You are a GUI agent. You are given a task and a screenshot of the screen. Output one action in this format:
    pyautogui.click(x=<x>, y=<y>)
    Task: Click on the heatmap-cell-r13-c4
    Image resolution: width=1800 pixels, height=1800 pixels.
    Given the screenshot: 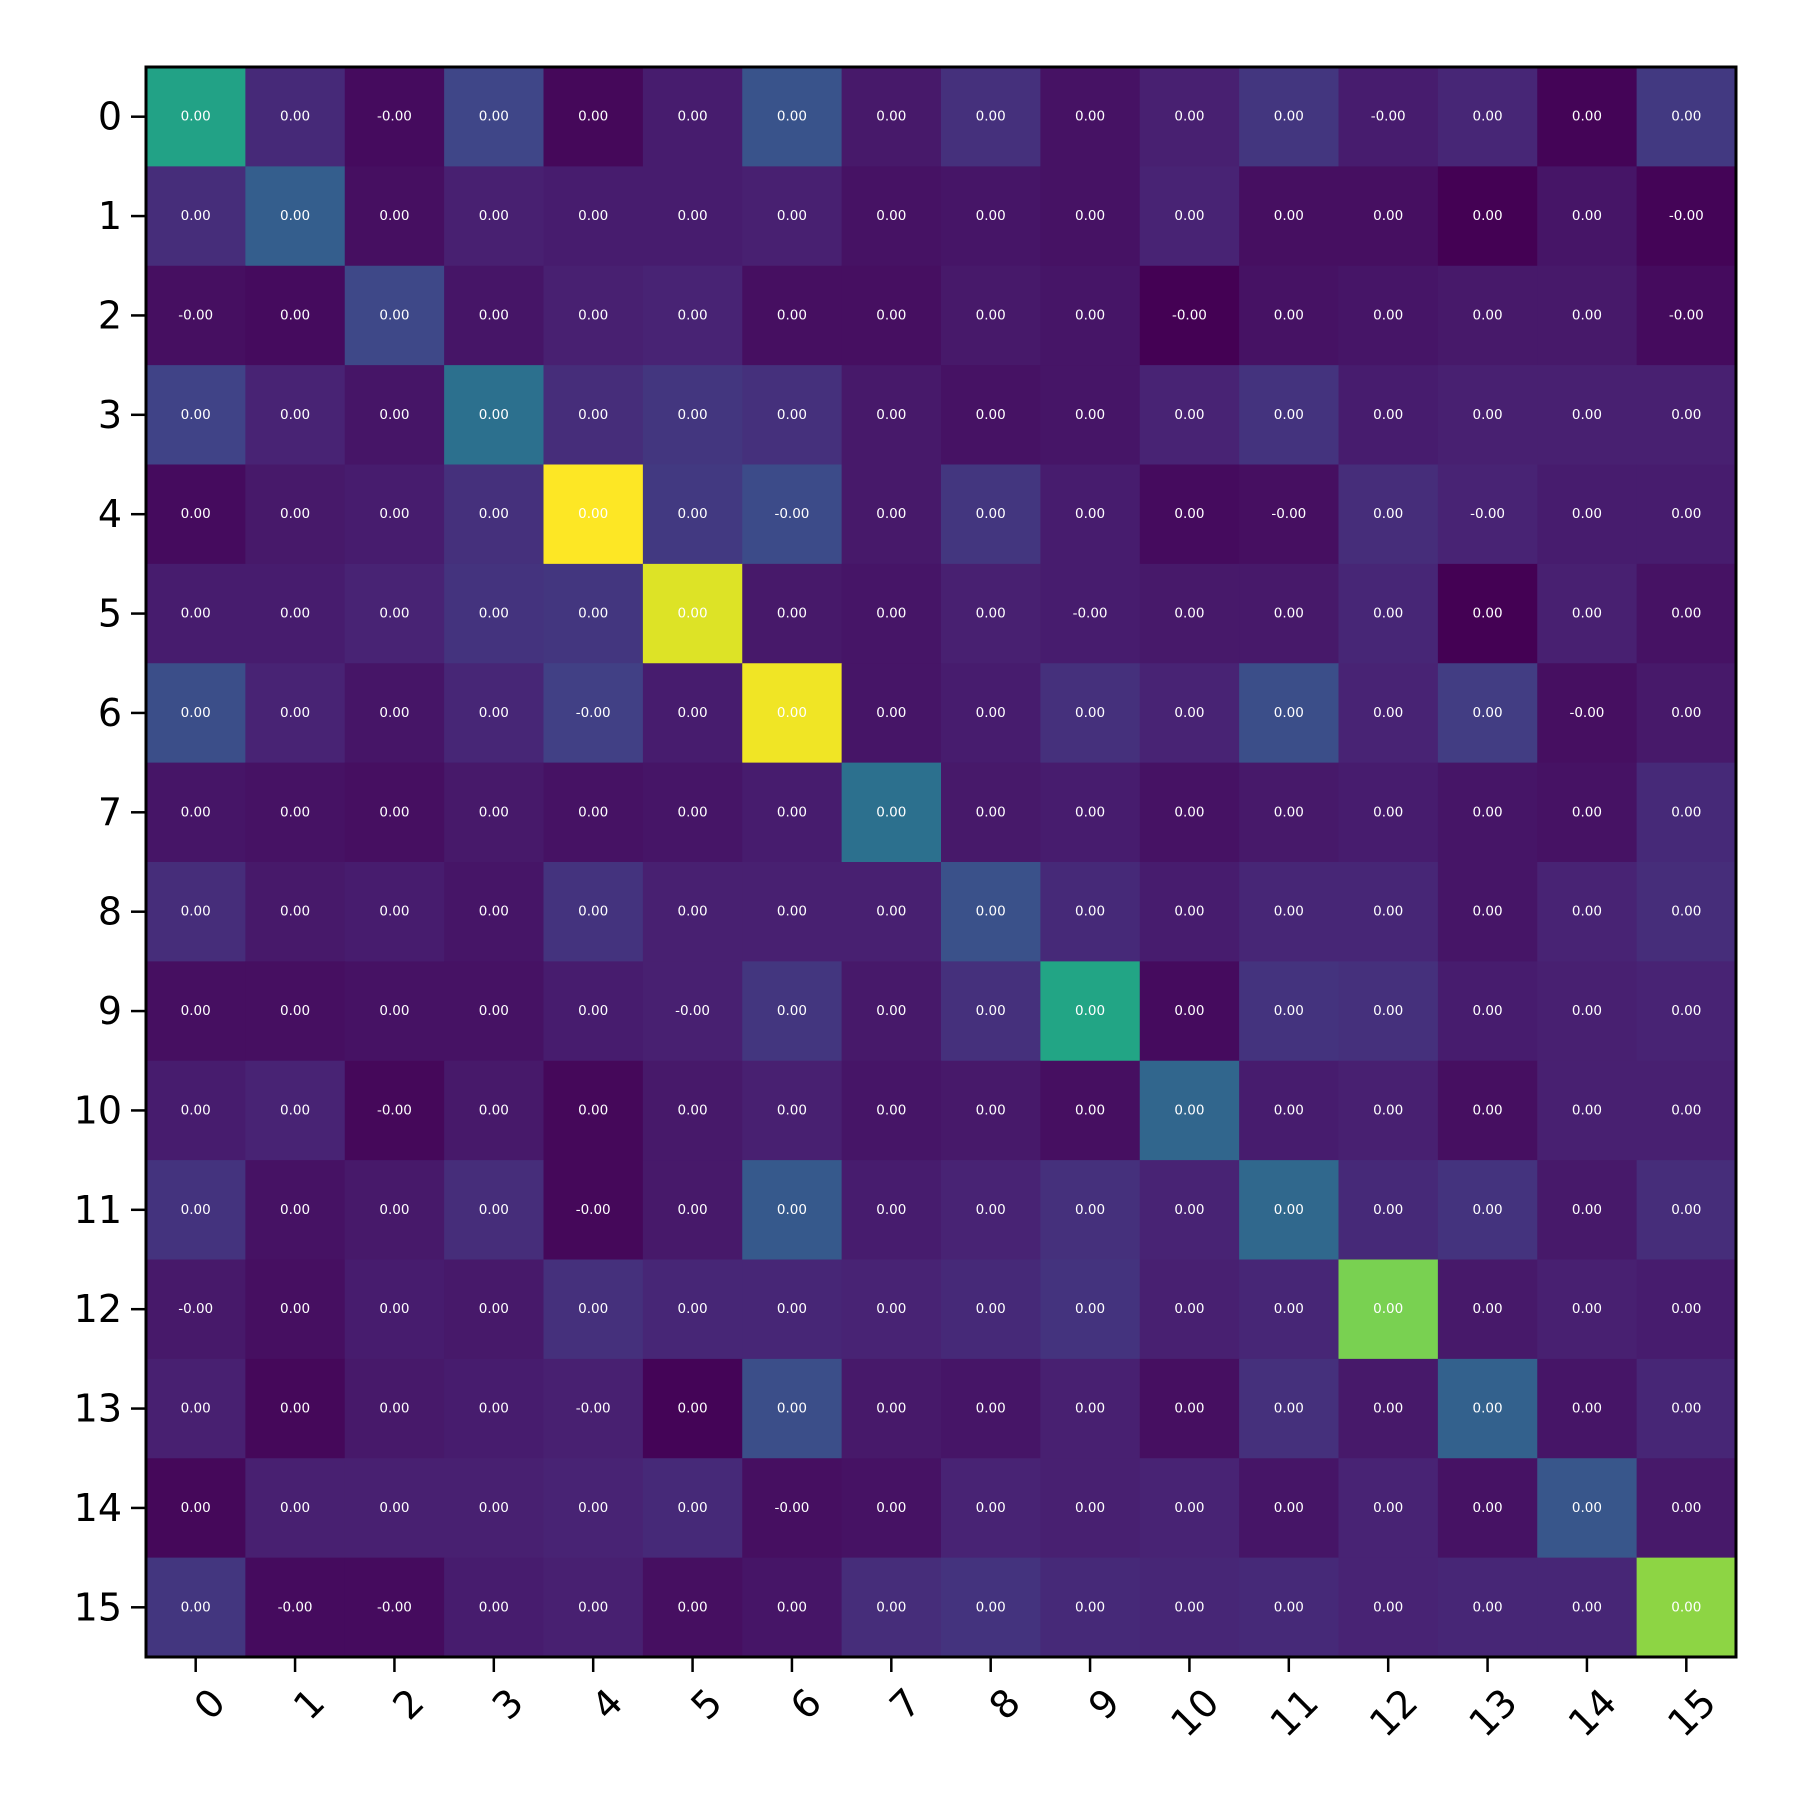 What is the action you would take?
    pyautogui.click(x=593, y=1408)
    